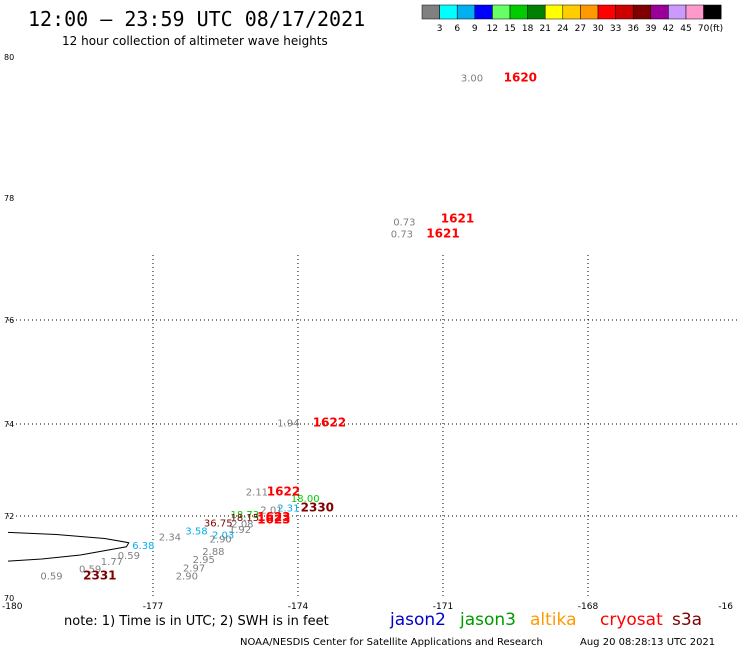  What do you see at coordinates (457, 29) in the screenshot?
I see `scale-label: 6` at bounding box center [457, 29].